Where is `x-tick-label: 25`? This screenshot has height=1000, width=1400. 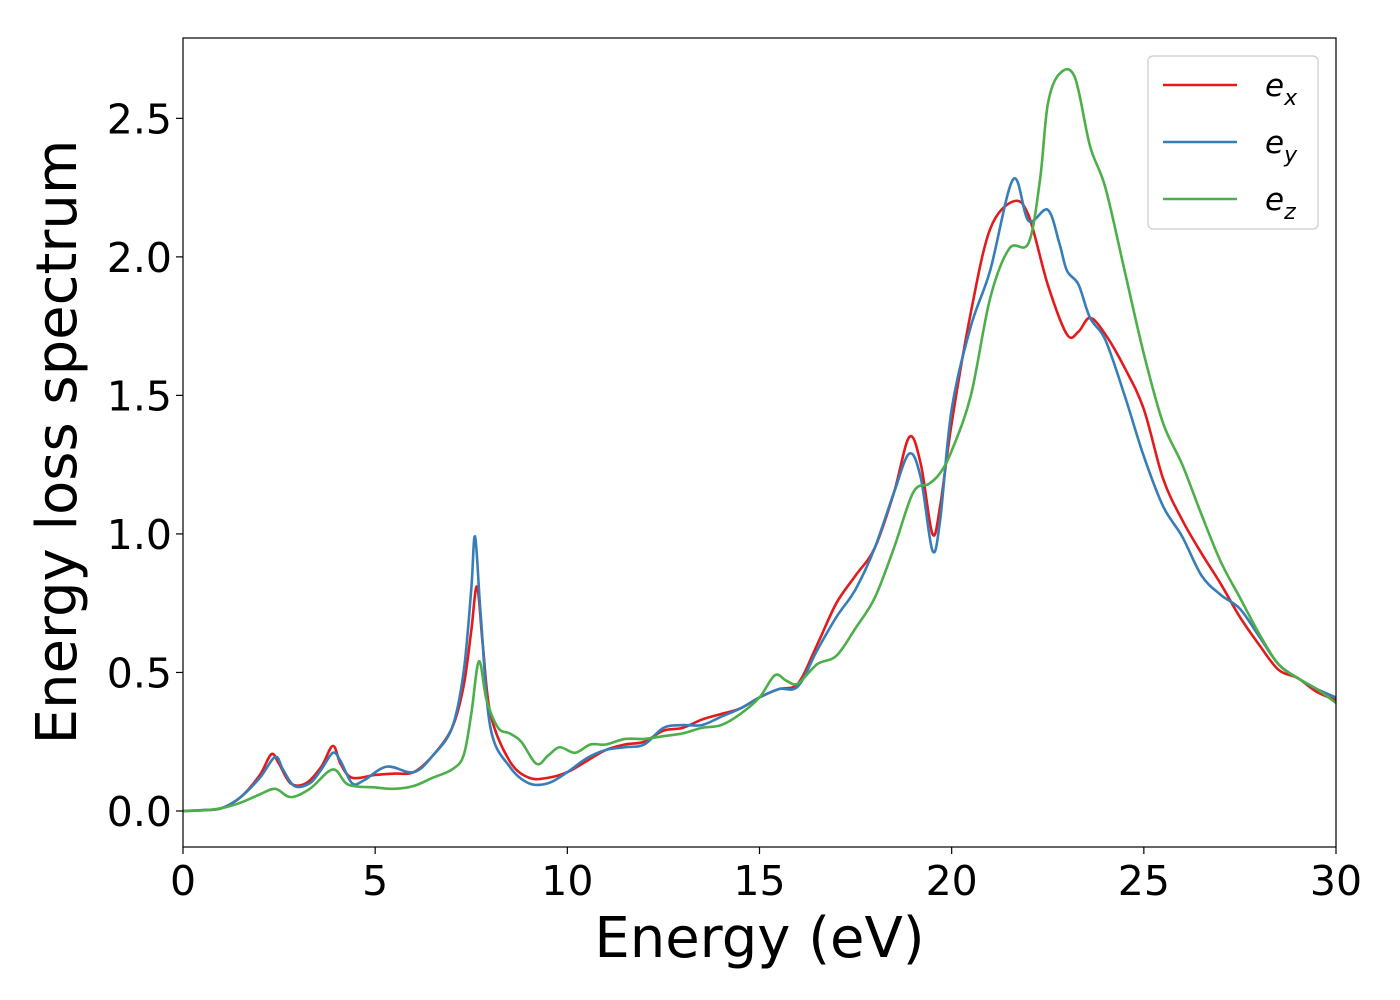
x-tick-label: 25 is located at coordinates (1144, 881).